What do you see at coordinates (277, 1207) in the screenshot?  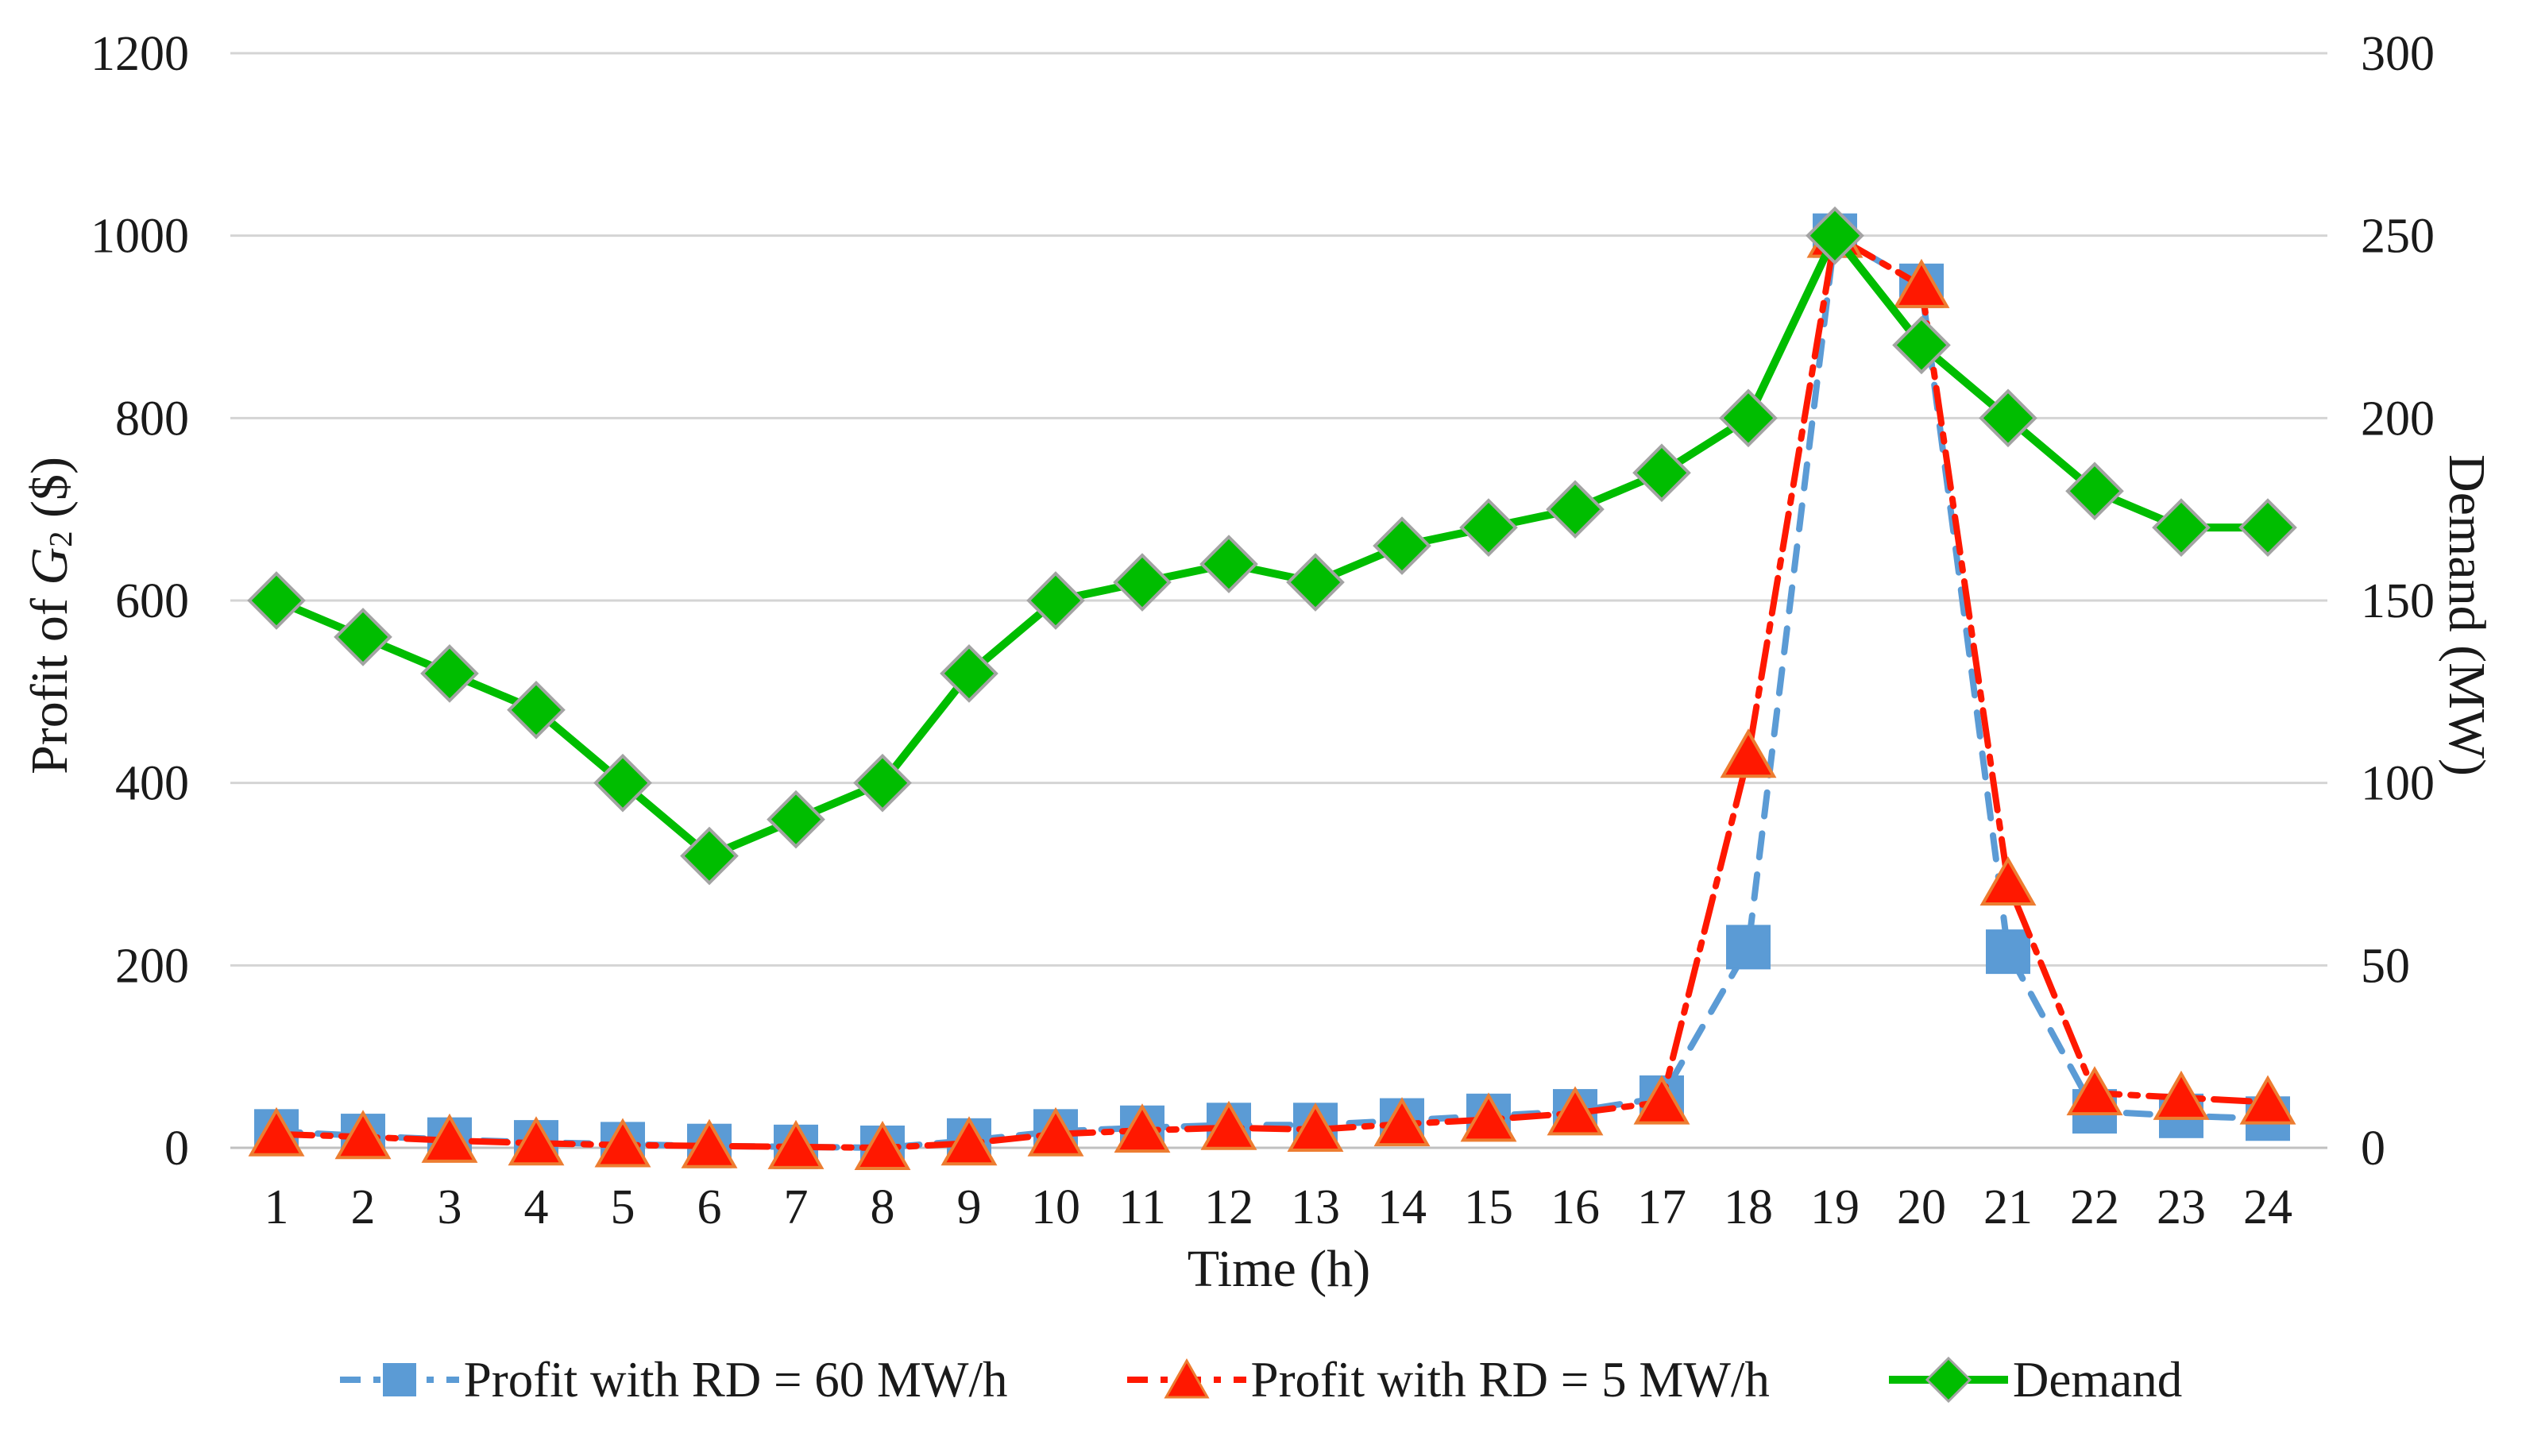 I see `x-tick-label: 1` at bounding box center [277, 1207].